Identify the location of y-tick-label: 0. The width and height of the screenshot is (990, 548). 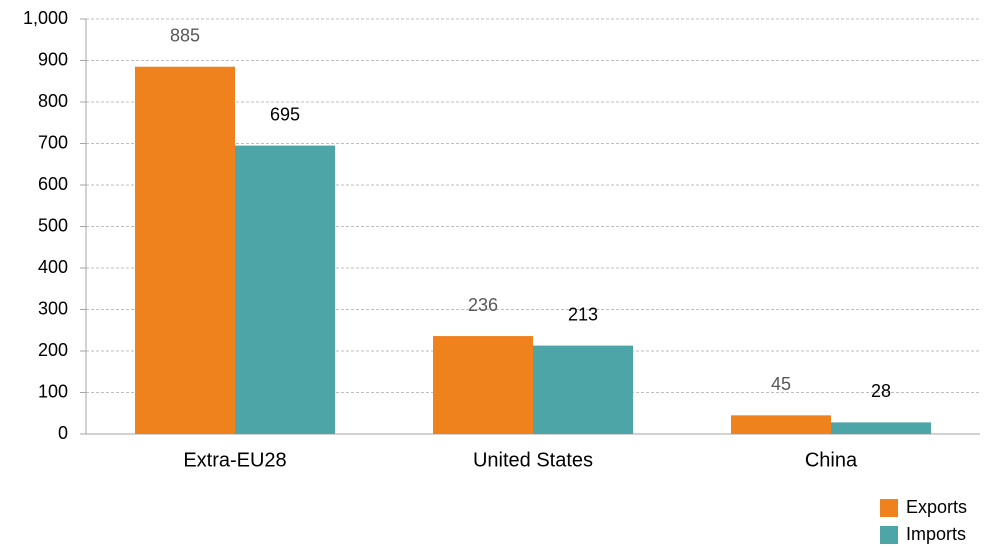
(63, 433).